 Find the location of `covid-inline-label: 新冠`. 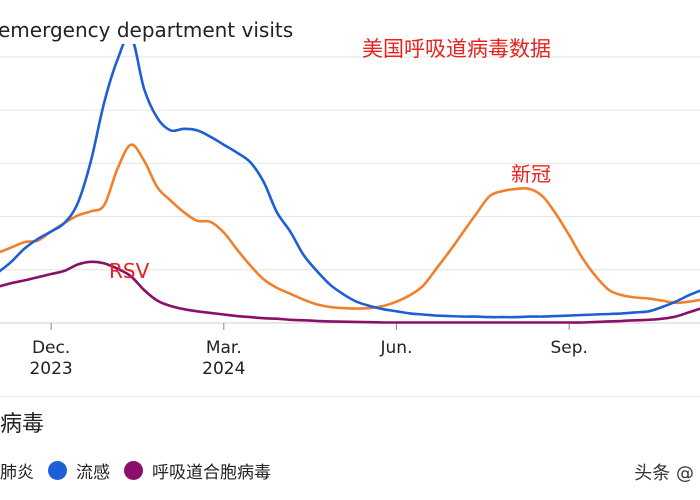

covid-inline-label: 新冠 is located at coordinates (531, 174).